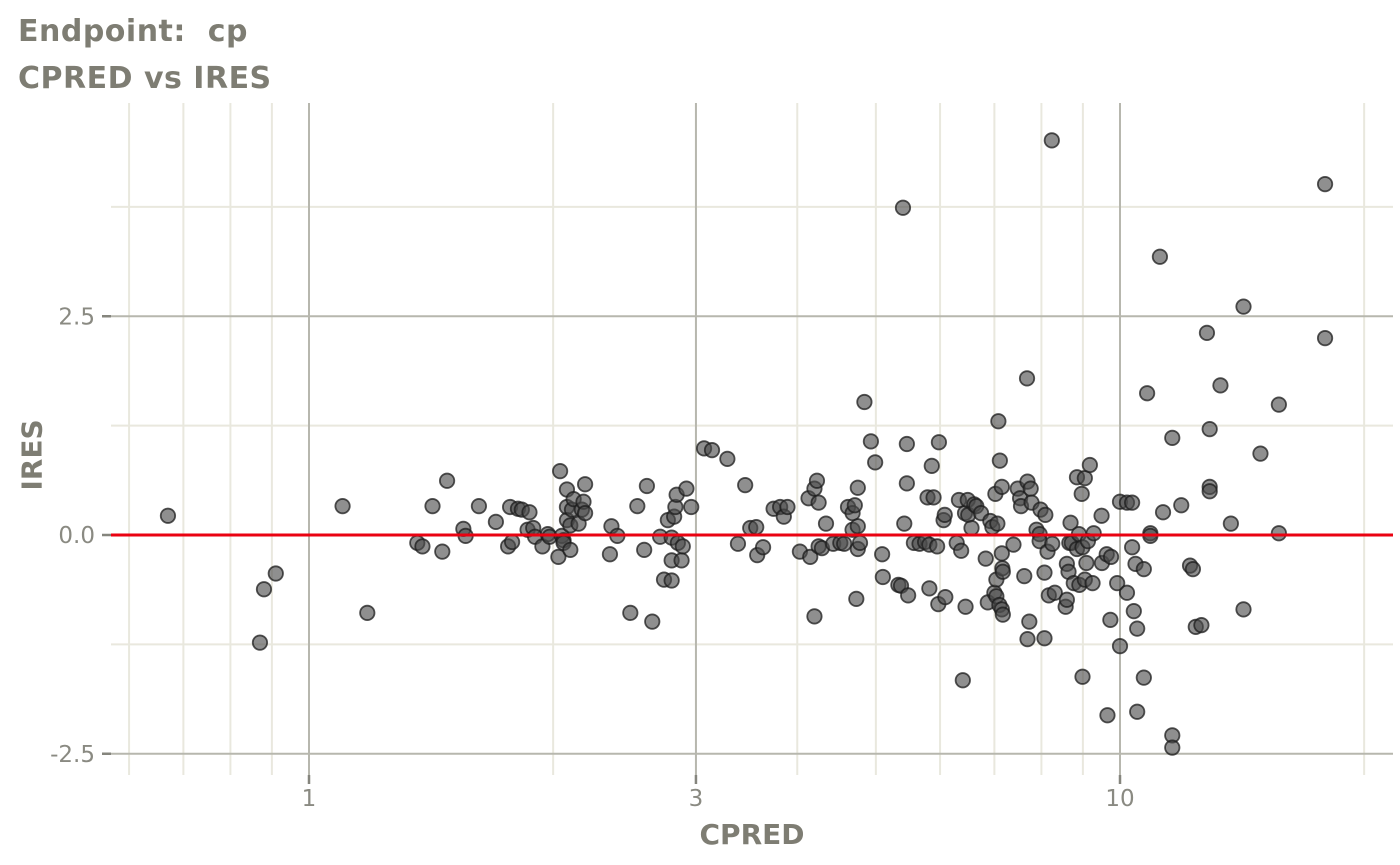 Image resolution: width=1400 pixels, height=865 pixels. I want to click on x-tick-label: 1, so click(309, 799).